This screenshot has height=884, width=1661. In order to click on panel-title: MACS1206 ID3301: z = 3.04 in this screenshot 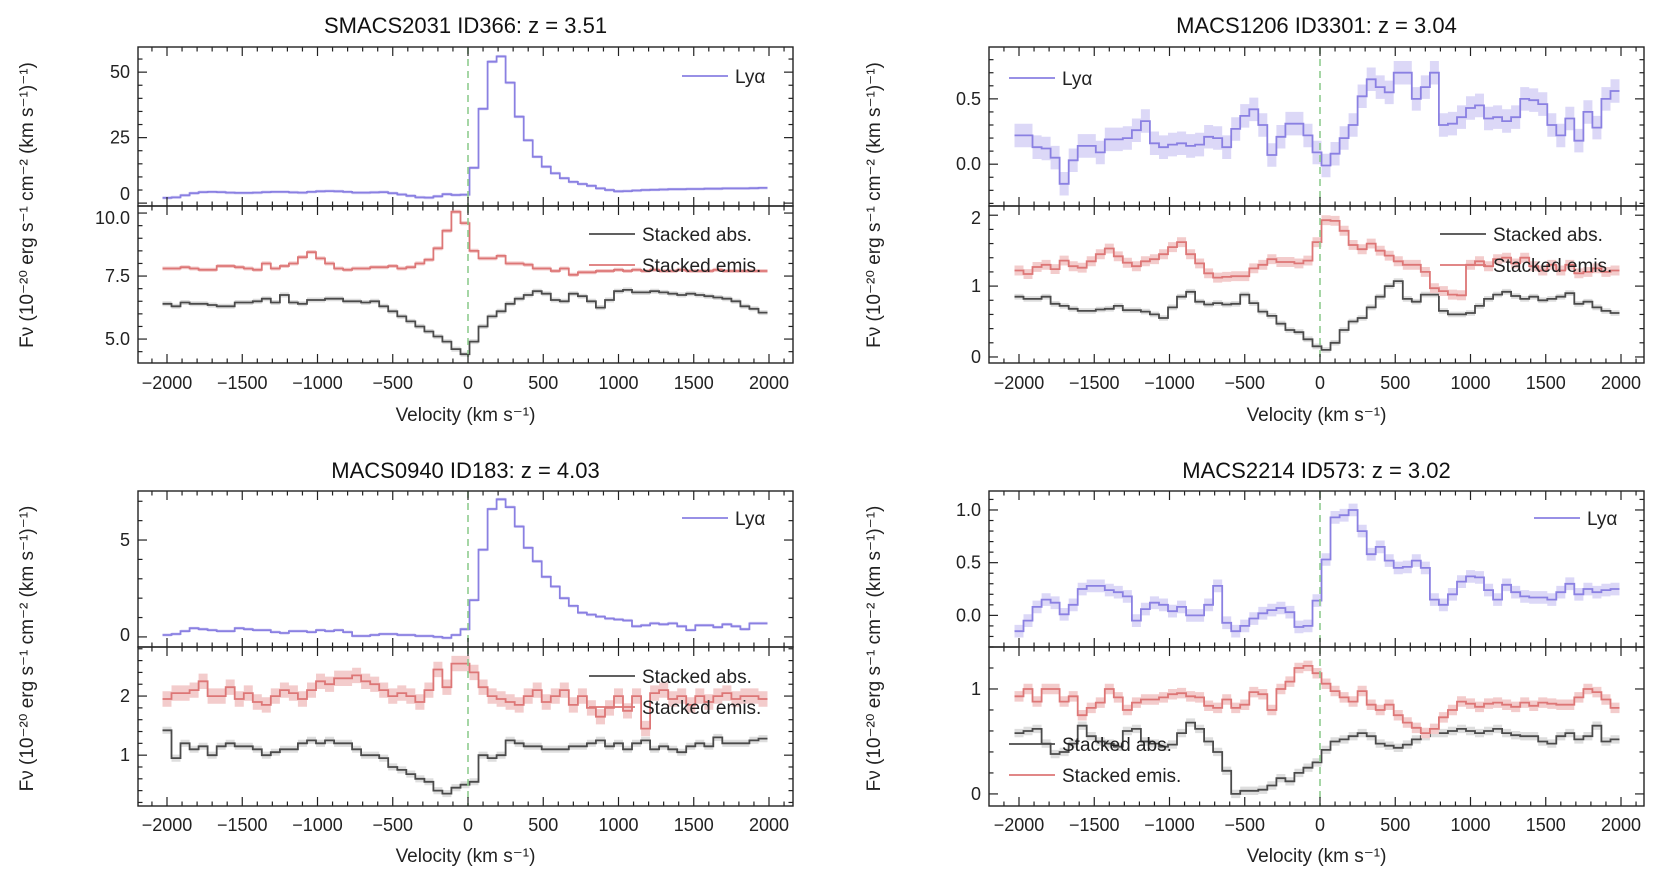, I will do `click(1316, 25)`.